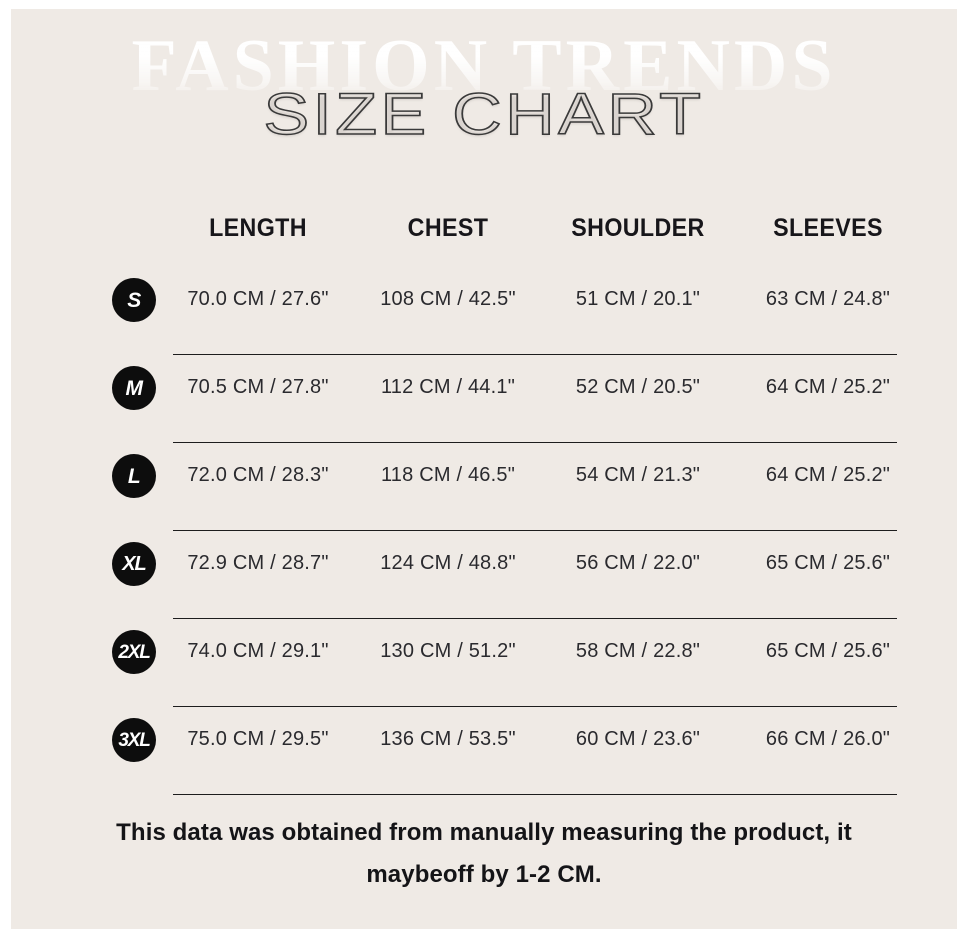 Image resolution: width=967 pixels, height=937 pixels. Describe the element at coordinates (638, 562) in the screenshot. I see `cell-shoulder: 56 CM / 22.0"` at that location.